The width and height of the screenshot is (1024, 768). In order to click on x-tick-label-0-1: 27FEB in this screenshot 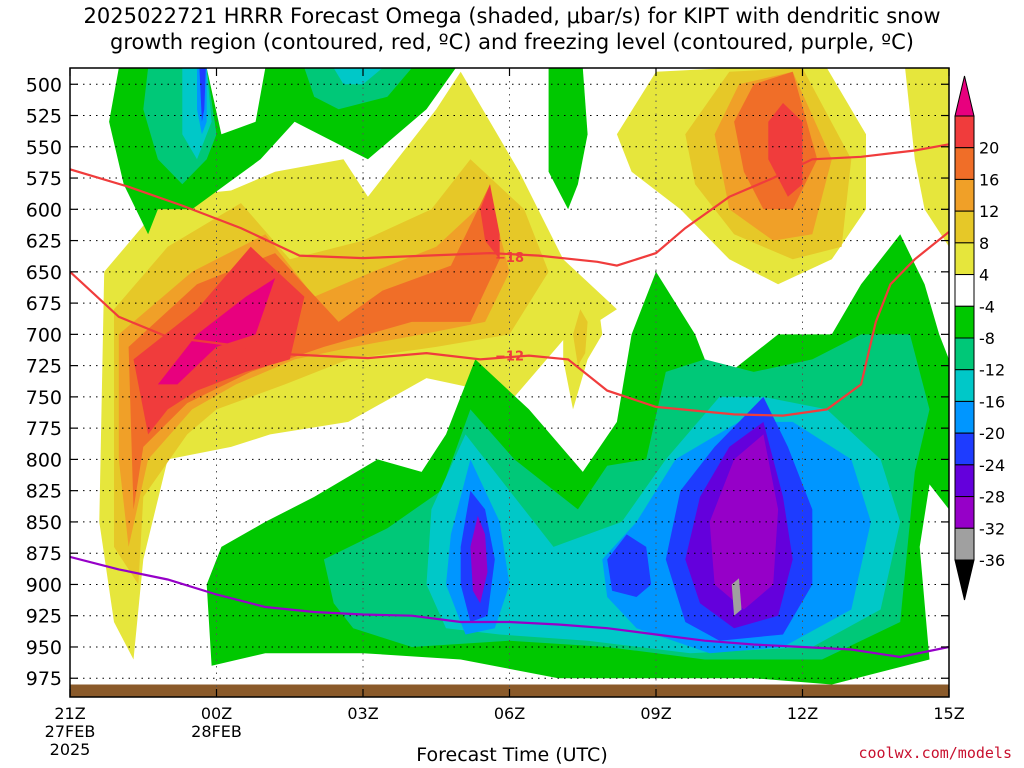, I will do `click(70, 731)`.